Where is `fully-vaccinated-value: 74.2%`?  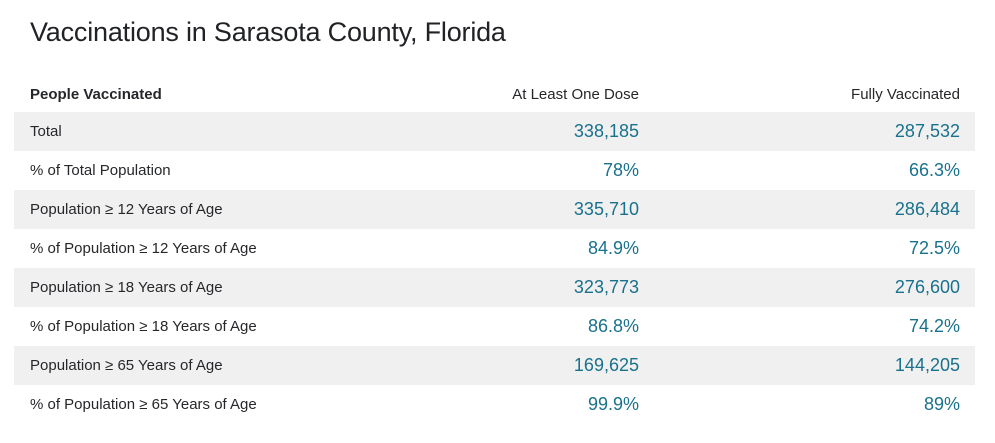 fully-vaccinated-value: 74.2% is located at coordinates (934, 326).